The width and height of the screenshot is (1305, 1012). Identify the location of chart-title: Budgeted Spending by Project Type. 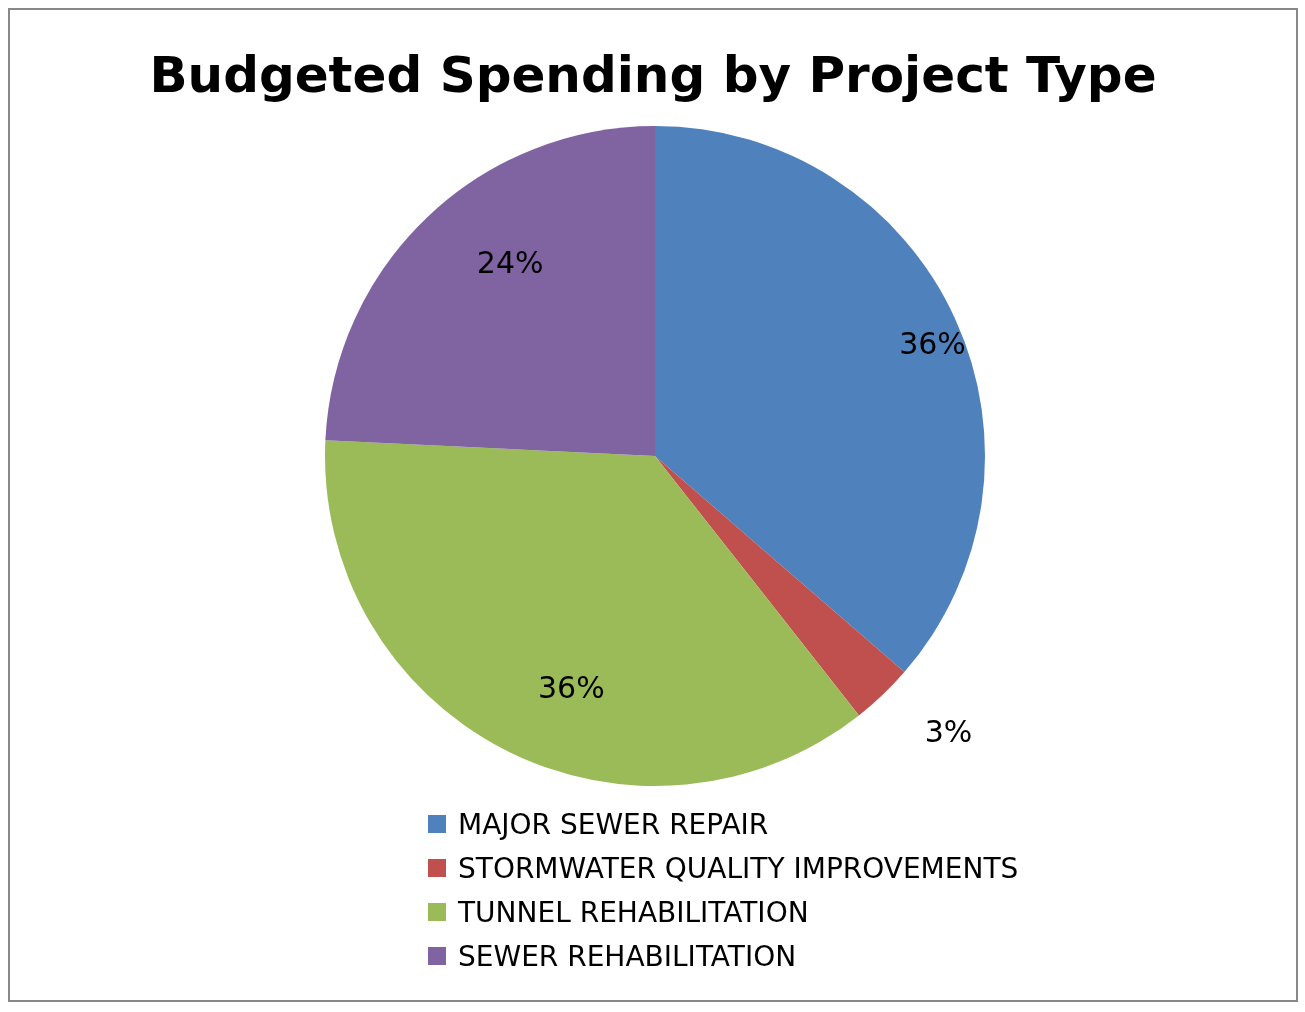
(653, 76).